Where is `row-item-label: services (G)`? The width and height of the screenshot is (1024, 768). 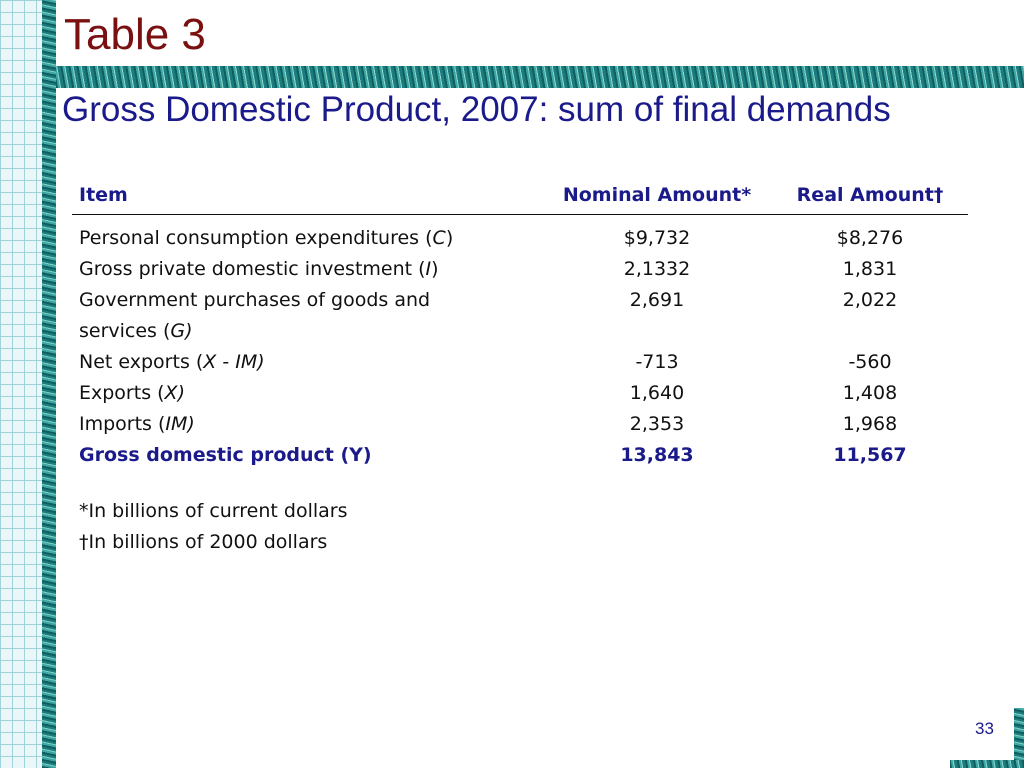
row-item-label: services (G) is located at coordinates (136, 331).